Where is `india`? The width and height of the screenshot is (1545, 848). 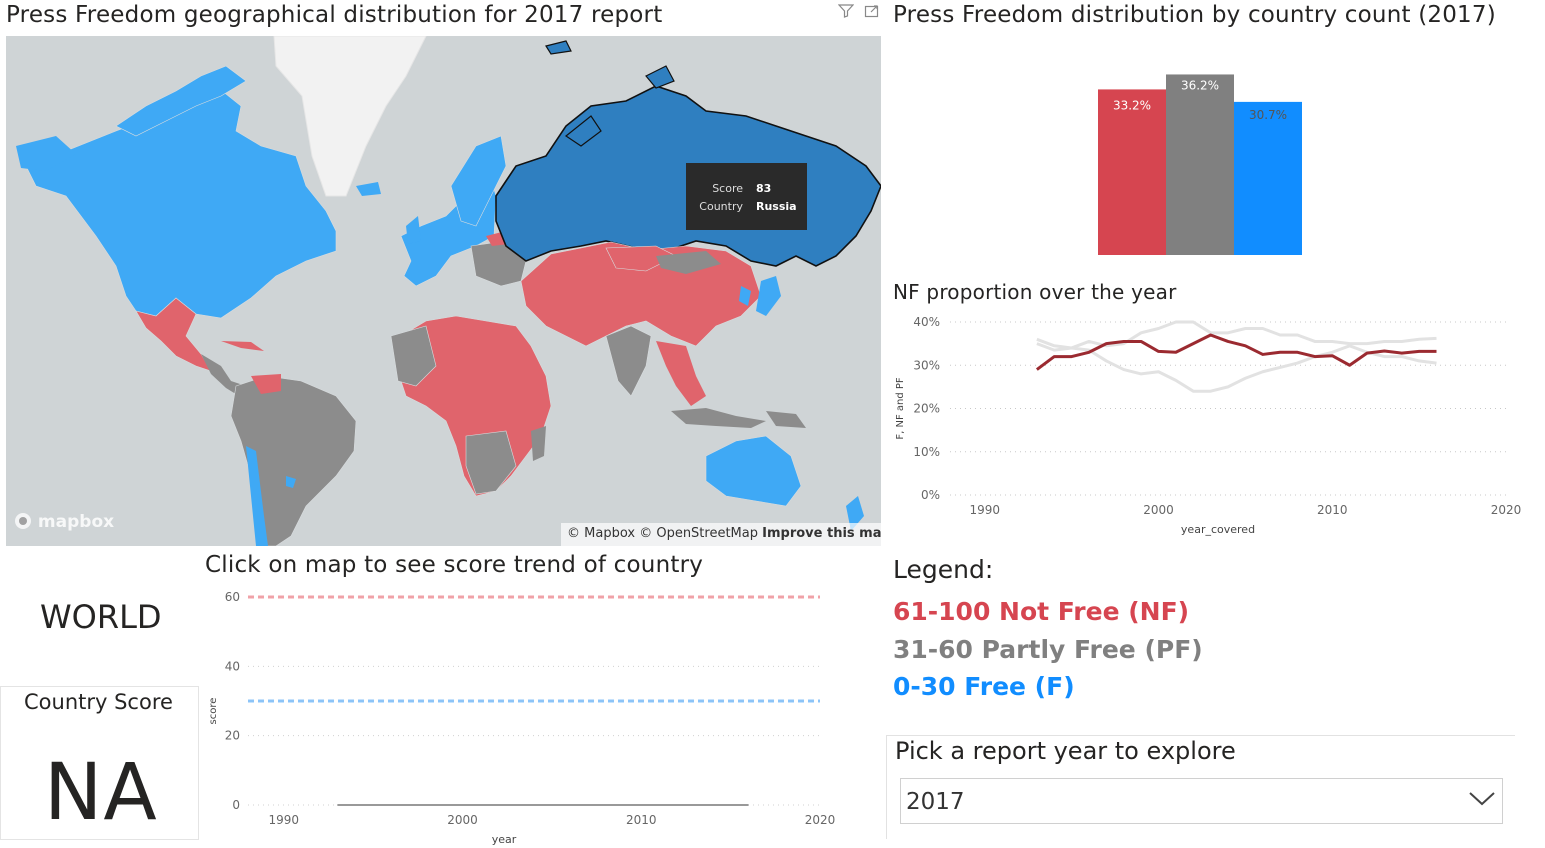 india is located at coordinates (628, 361).